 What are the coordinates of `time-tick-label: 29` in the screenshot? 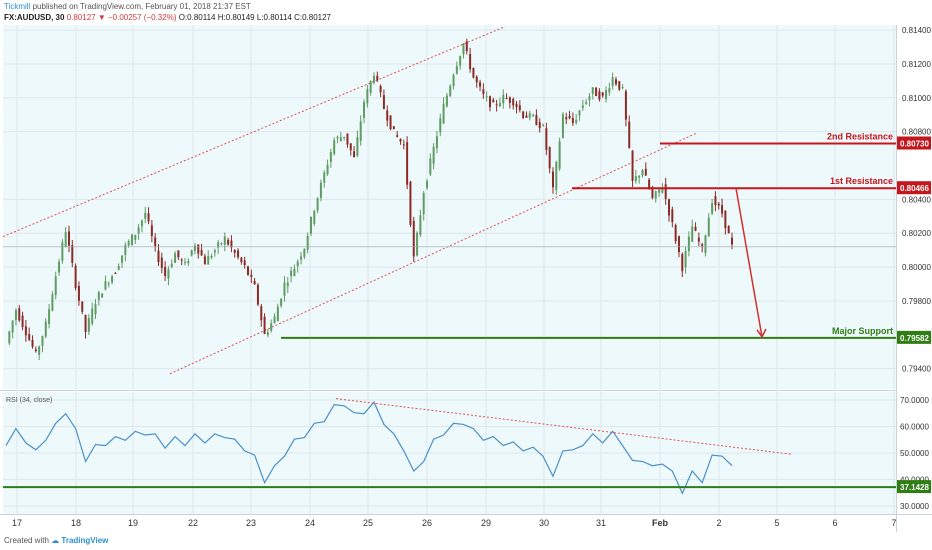 It's located at (486, 523).